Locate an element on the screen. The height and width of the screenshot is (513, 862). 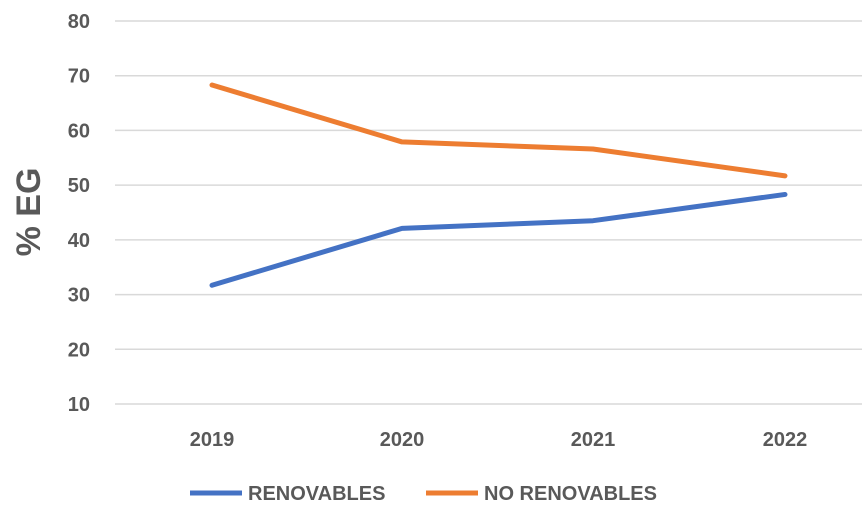
series-line-no-renovables is located at coordinates (498, 130).